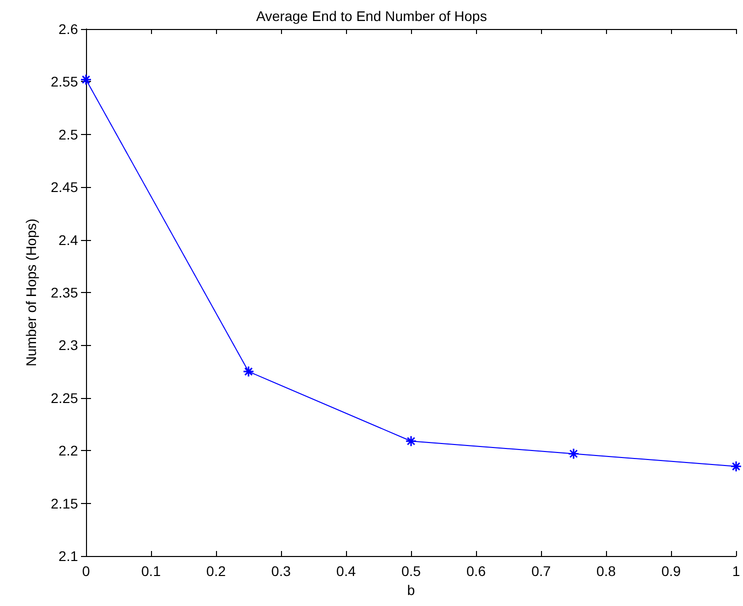 The height and width of the screenshot is (606, 743). Describe the element at coordinates (68, 450) in the screenshot. I see `y-tick-label: 2.2` at that location.